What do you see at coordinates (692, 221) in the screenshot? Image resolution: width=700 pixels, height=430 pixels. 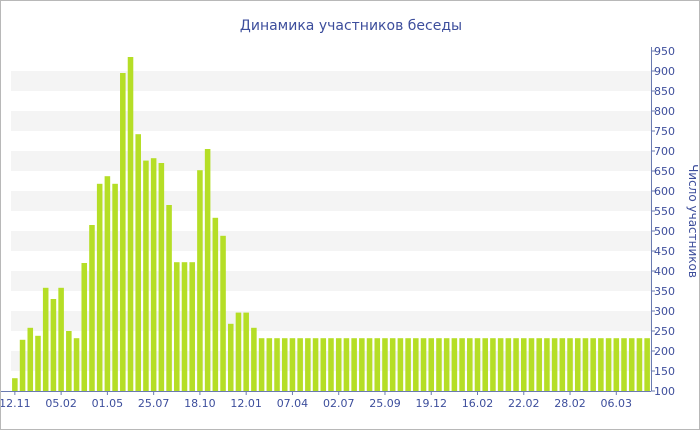 I see `y-axis-title: Число участников` at bounding box center [692, 221].